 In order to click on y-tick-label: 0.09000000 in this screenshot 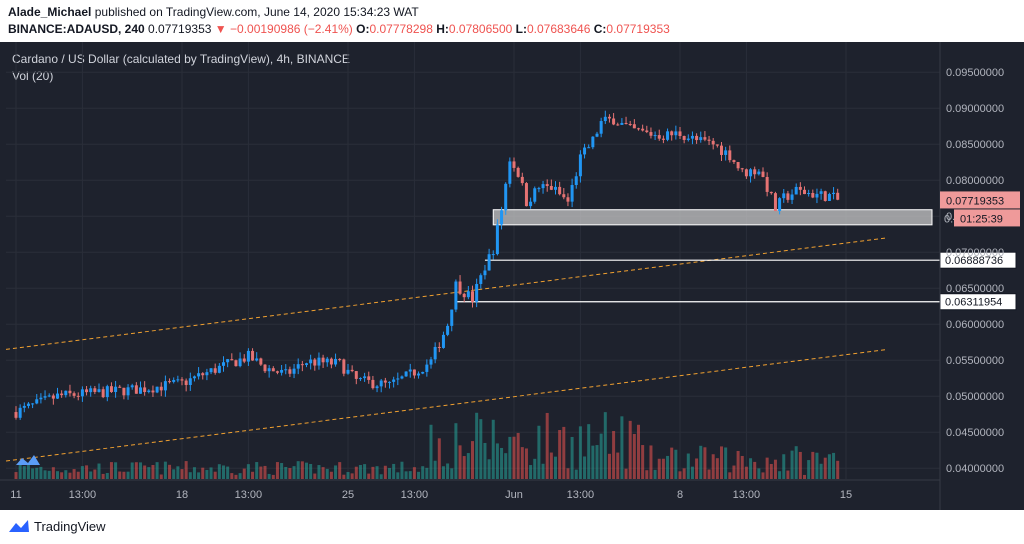, I will do `click(975, 109)`.